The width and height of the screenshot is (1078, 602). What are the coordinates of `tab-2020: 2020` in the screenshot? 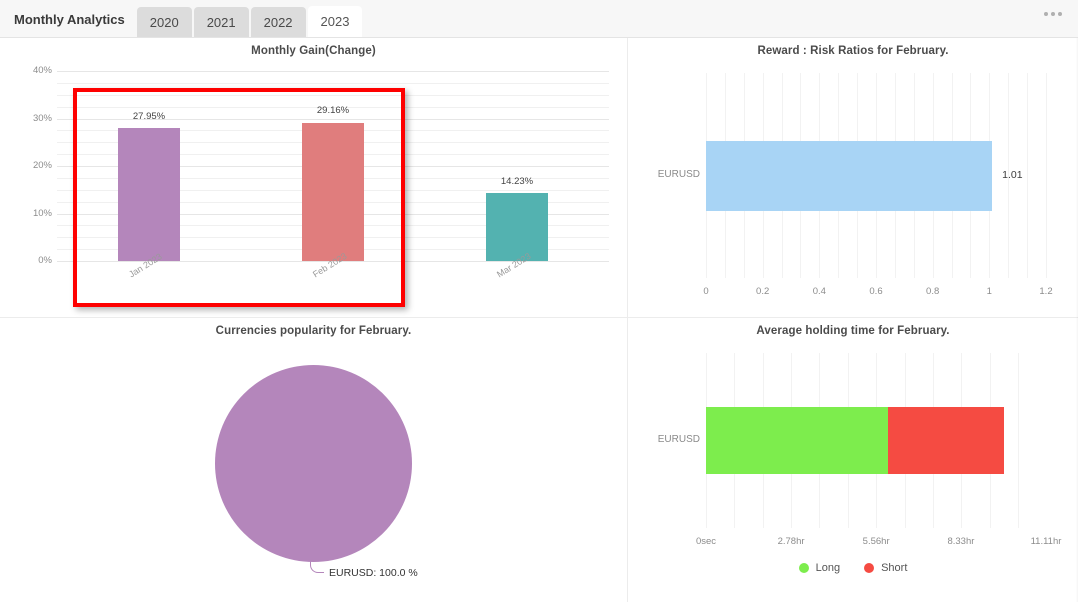 It's located at (164, 22).